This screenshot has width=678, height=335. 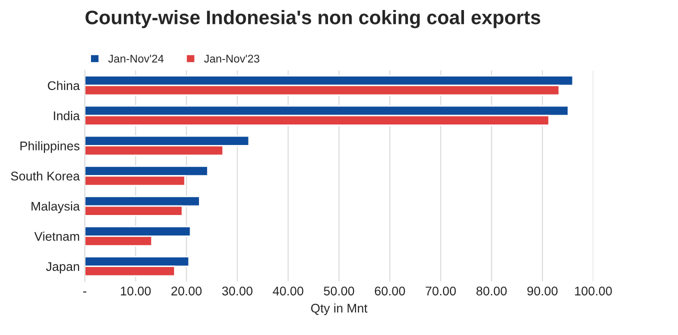 What do you see at coordinates (56, 207) in the screenshot?
I see `y-tick-label: Malaysia` at bounding box center [56, 207].